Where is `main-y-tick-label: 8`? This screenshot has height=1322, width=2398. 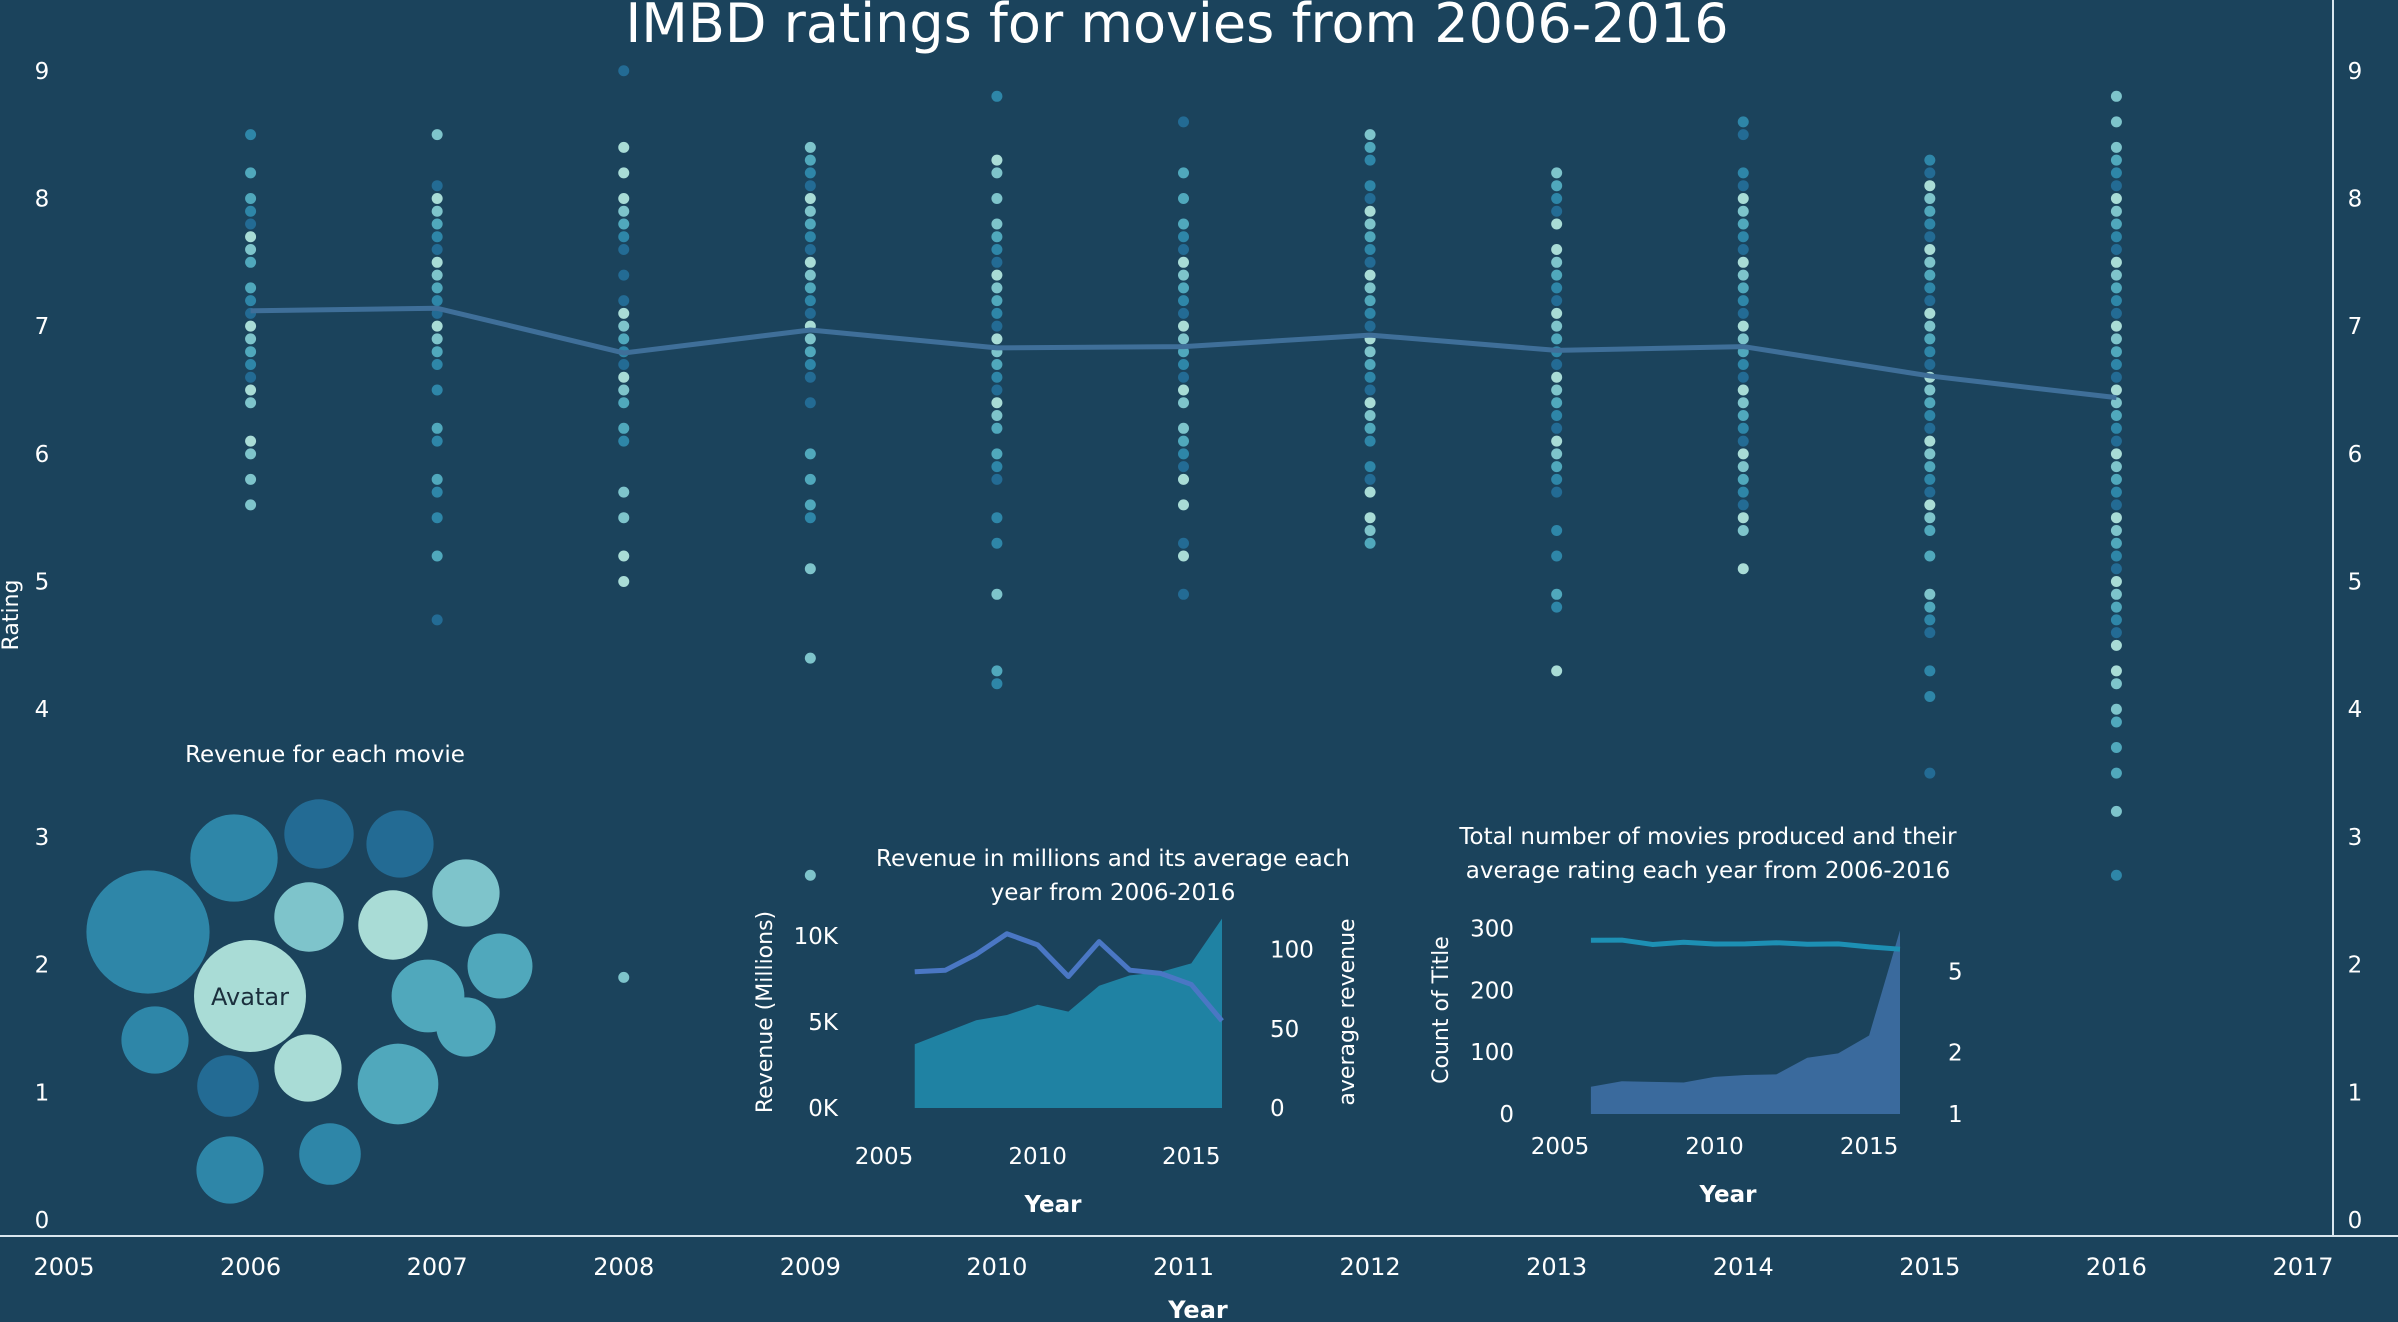 main-y-tick-label: 8 is located at coordinates (42, 199).